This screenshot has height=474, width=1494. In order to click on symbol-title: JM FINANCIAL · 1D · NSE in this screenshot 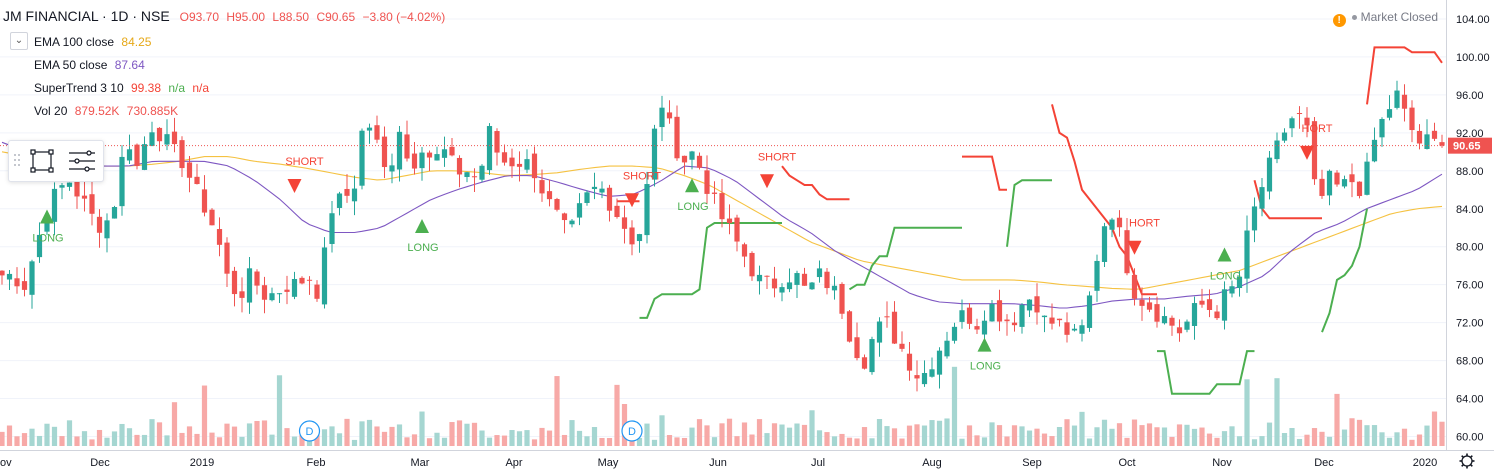, I will do `click(86, 16)`.